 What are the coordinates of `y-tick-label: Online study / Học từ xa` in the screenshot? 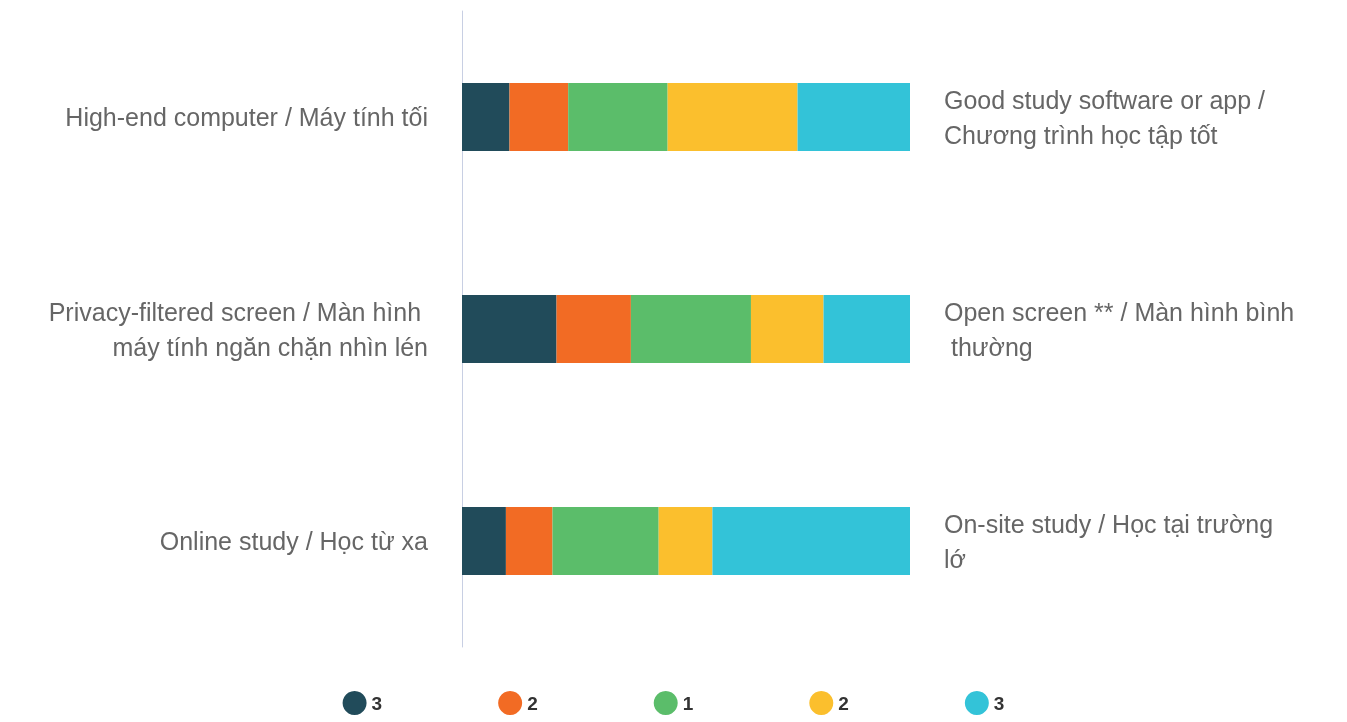 It's located at (294, 541).